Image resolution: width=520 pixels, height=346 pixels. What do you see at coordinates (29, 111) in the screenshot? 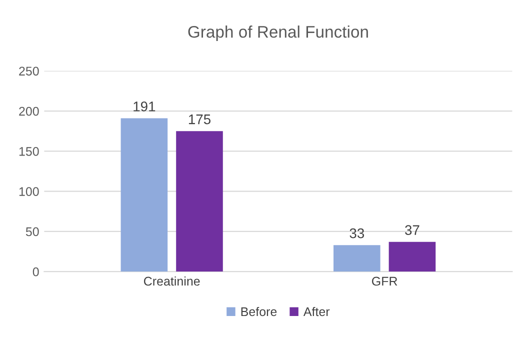
I see `y-tick-label: 200` at bounding box center [29, 111].